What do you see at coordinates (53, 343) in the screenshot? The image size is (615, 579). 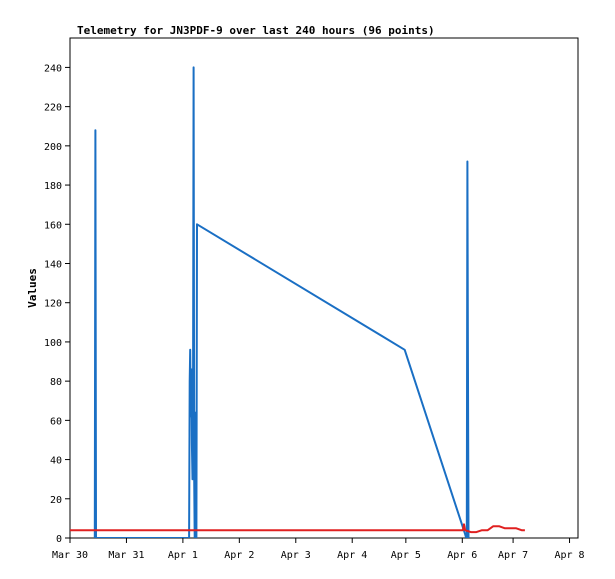 I see `y-tick-label: 100` at bounding box center [53, 343].